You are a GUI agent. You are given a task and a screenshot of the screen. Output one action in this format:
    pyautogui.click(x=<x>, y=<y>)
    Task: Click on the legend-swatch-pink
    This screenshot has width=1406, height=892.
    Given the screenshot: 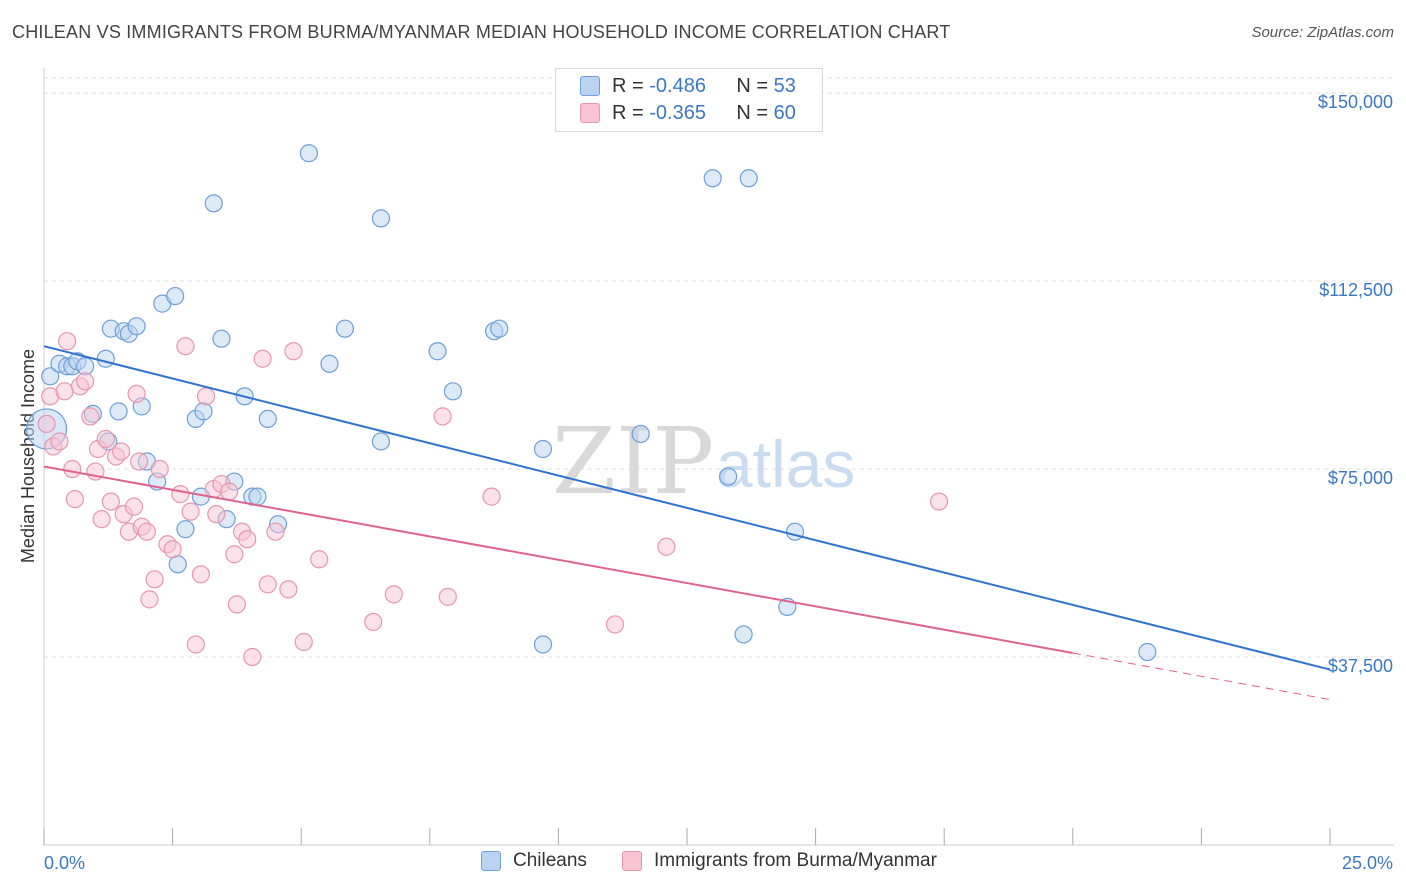 What is the action you would take?
    pyautogui.click(x=632, y=861)
    